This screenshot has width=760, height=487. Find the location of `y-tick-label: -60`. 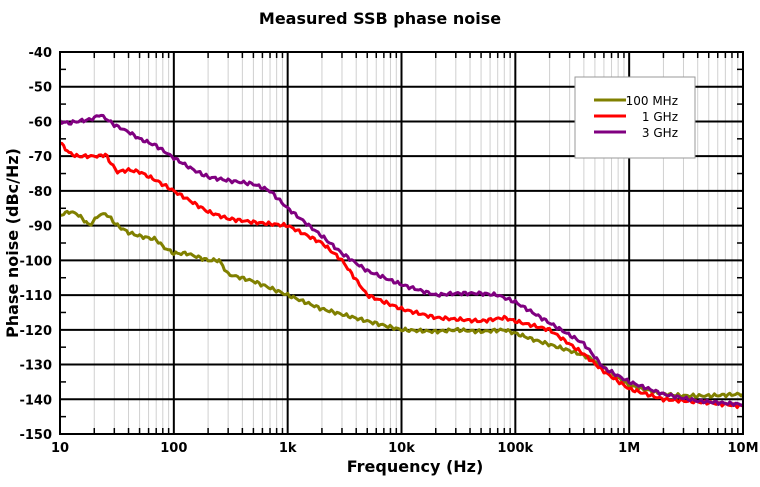

y-tick-label: -60 is located at coordinates (41, 122).